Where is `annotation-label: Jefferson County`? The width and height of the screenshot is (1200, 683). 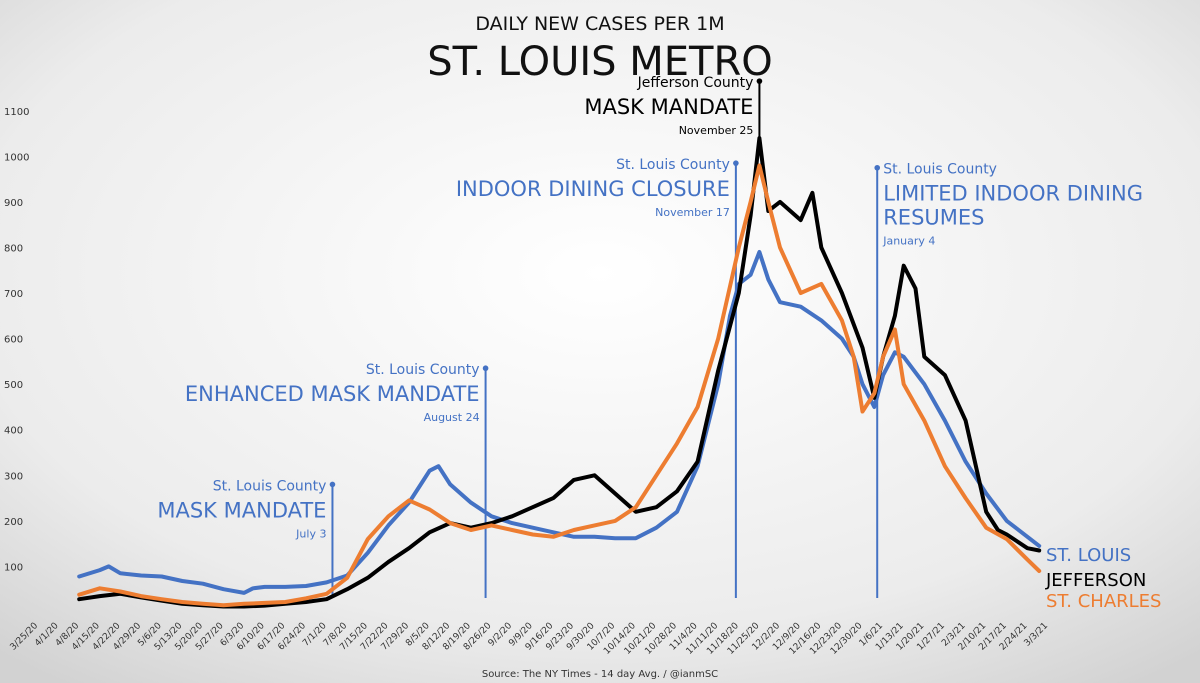 annotation-label: Jefferson County is located at coordinates (695, 83).